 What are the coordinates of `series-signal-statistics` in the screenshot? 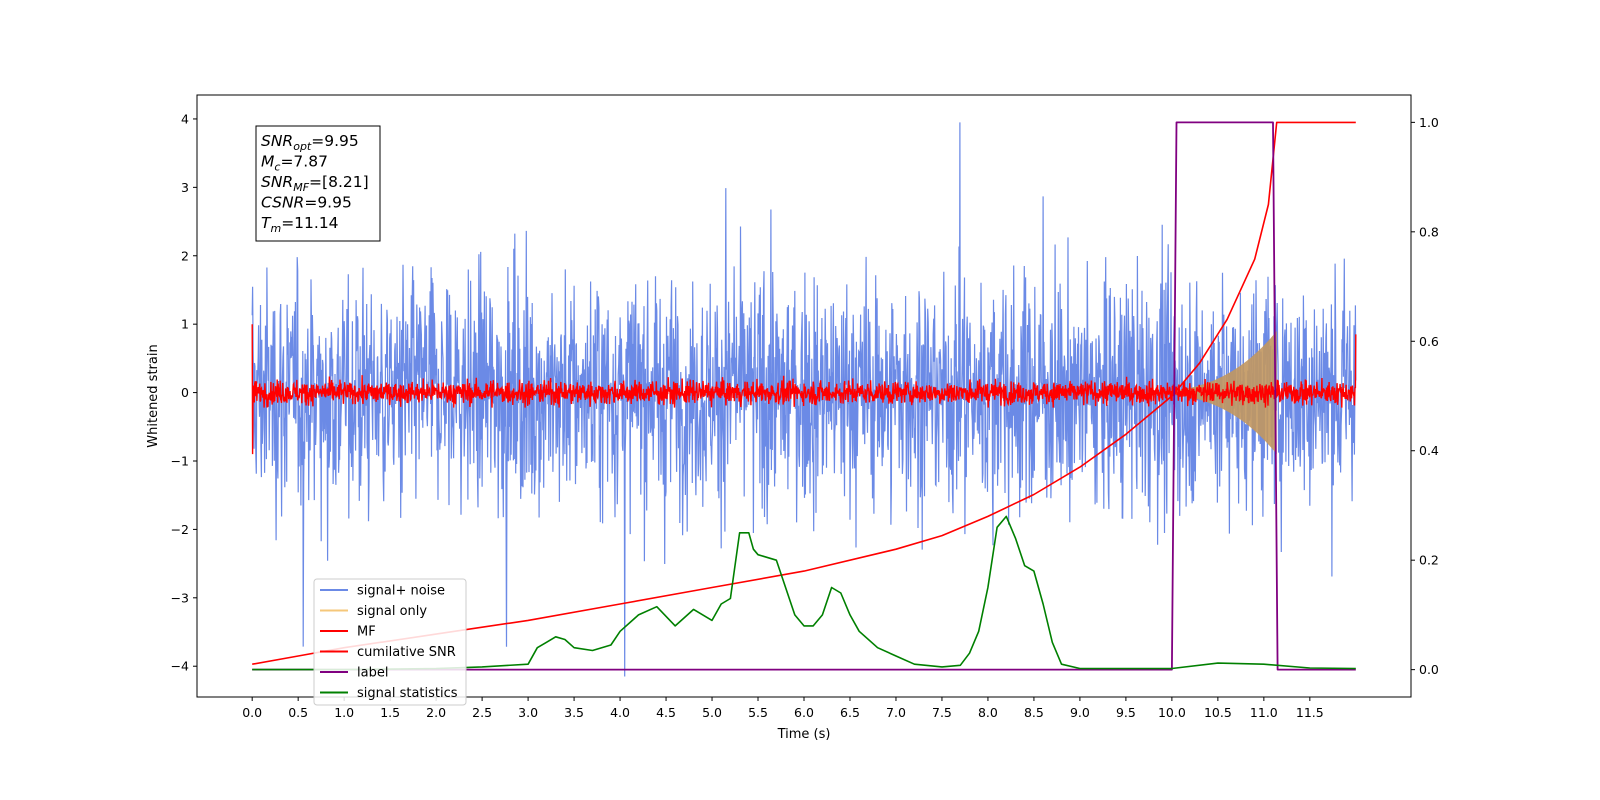 It's located at (804, 593).